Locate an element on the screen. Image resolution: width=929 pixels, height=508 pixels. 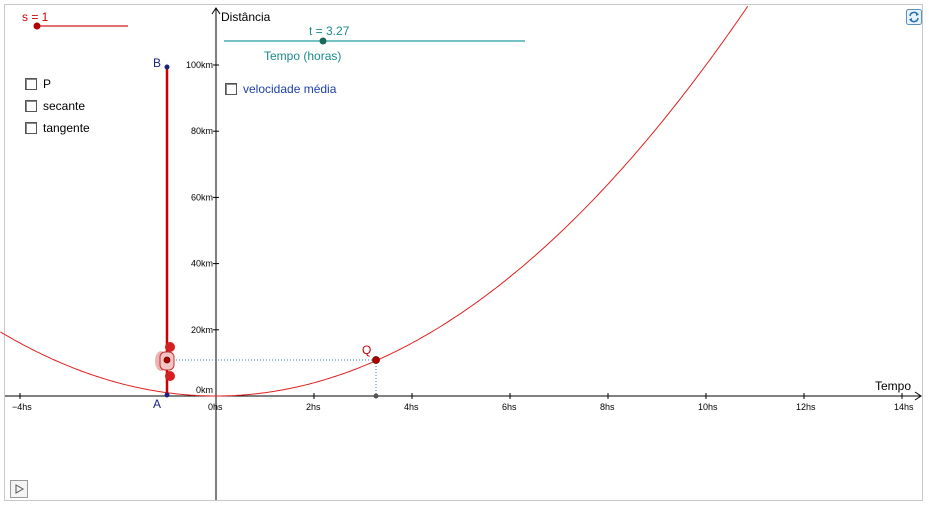
reset-button is located at coordinates (914, 17).